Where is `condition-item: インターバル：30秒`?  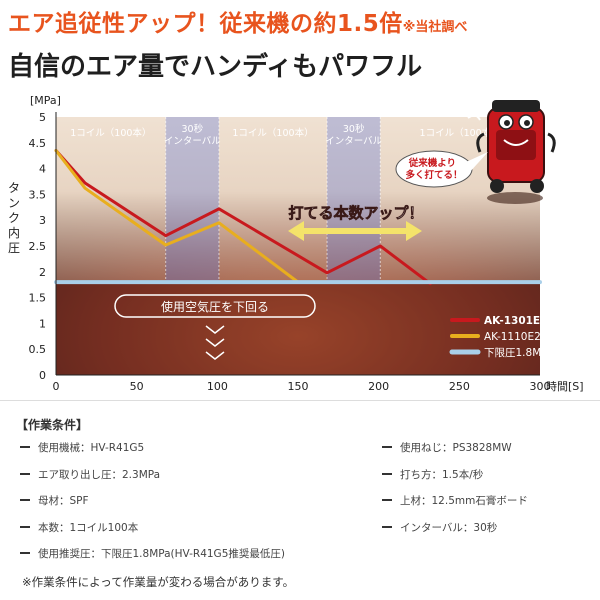 condition-item: インターバル：30秒 is located at coordinates (455, 533).